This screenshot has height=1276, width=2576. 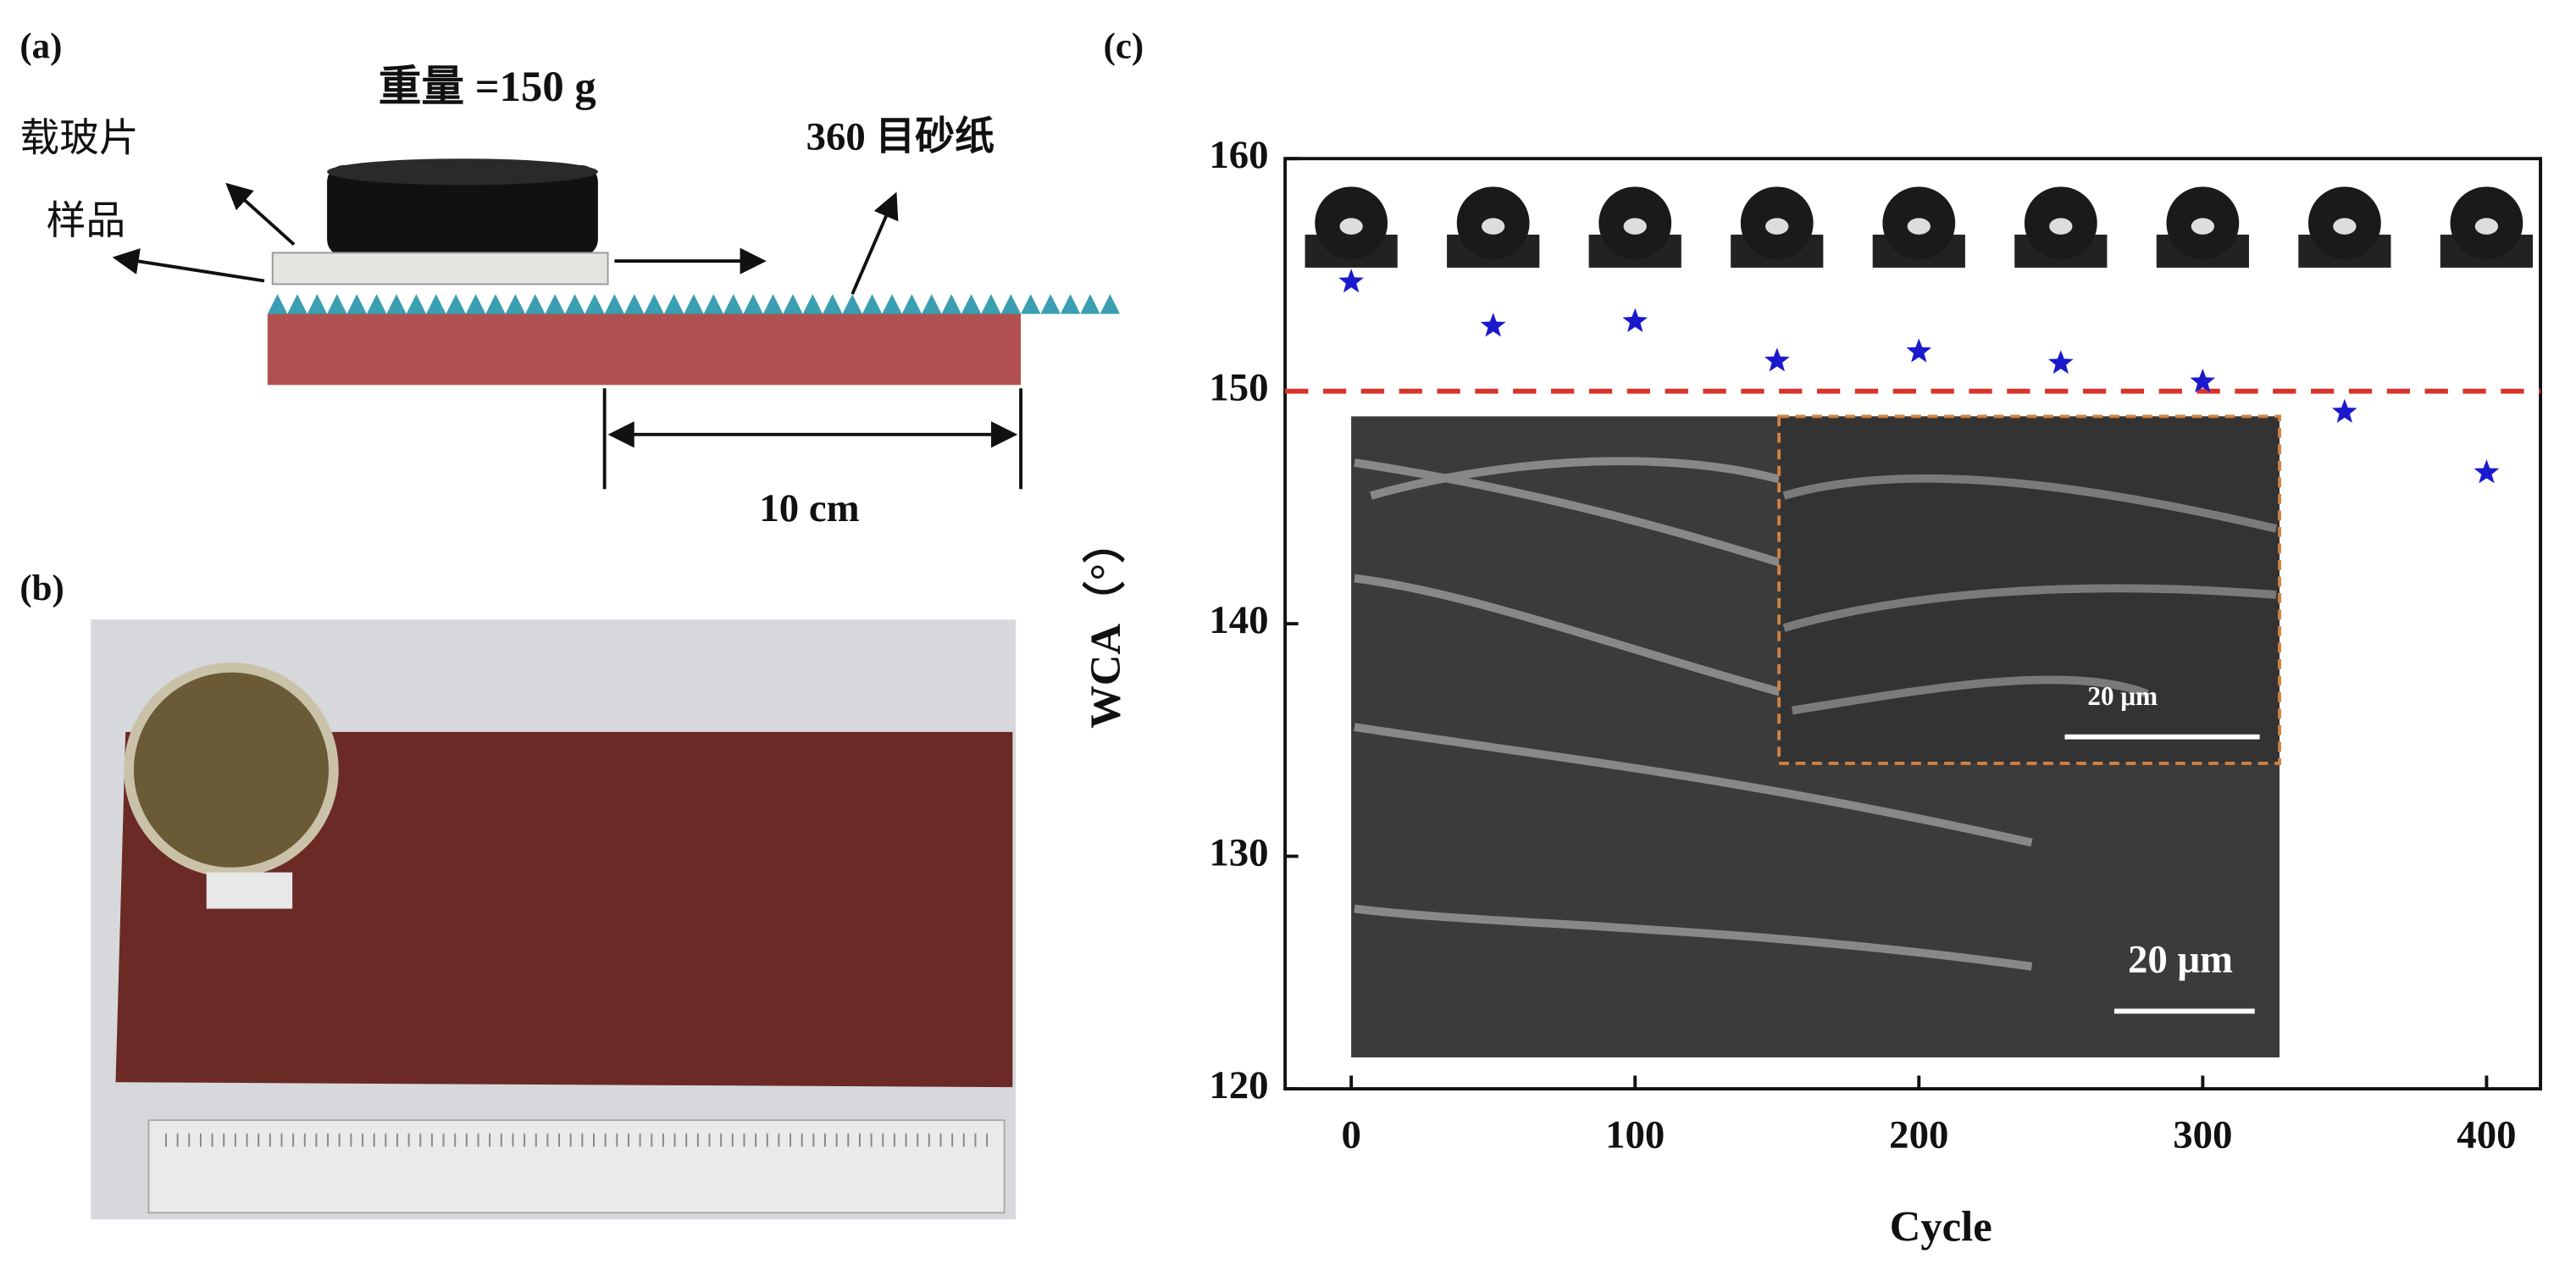 What do you see at coordinates (644, 350) in the screenshot?
I see `sandpaper-base` at bounding box center [644, 350].